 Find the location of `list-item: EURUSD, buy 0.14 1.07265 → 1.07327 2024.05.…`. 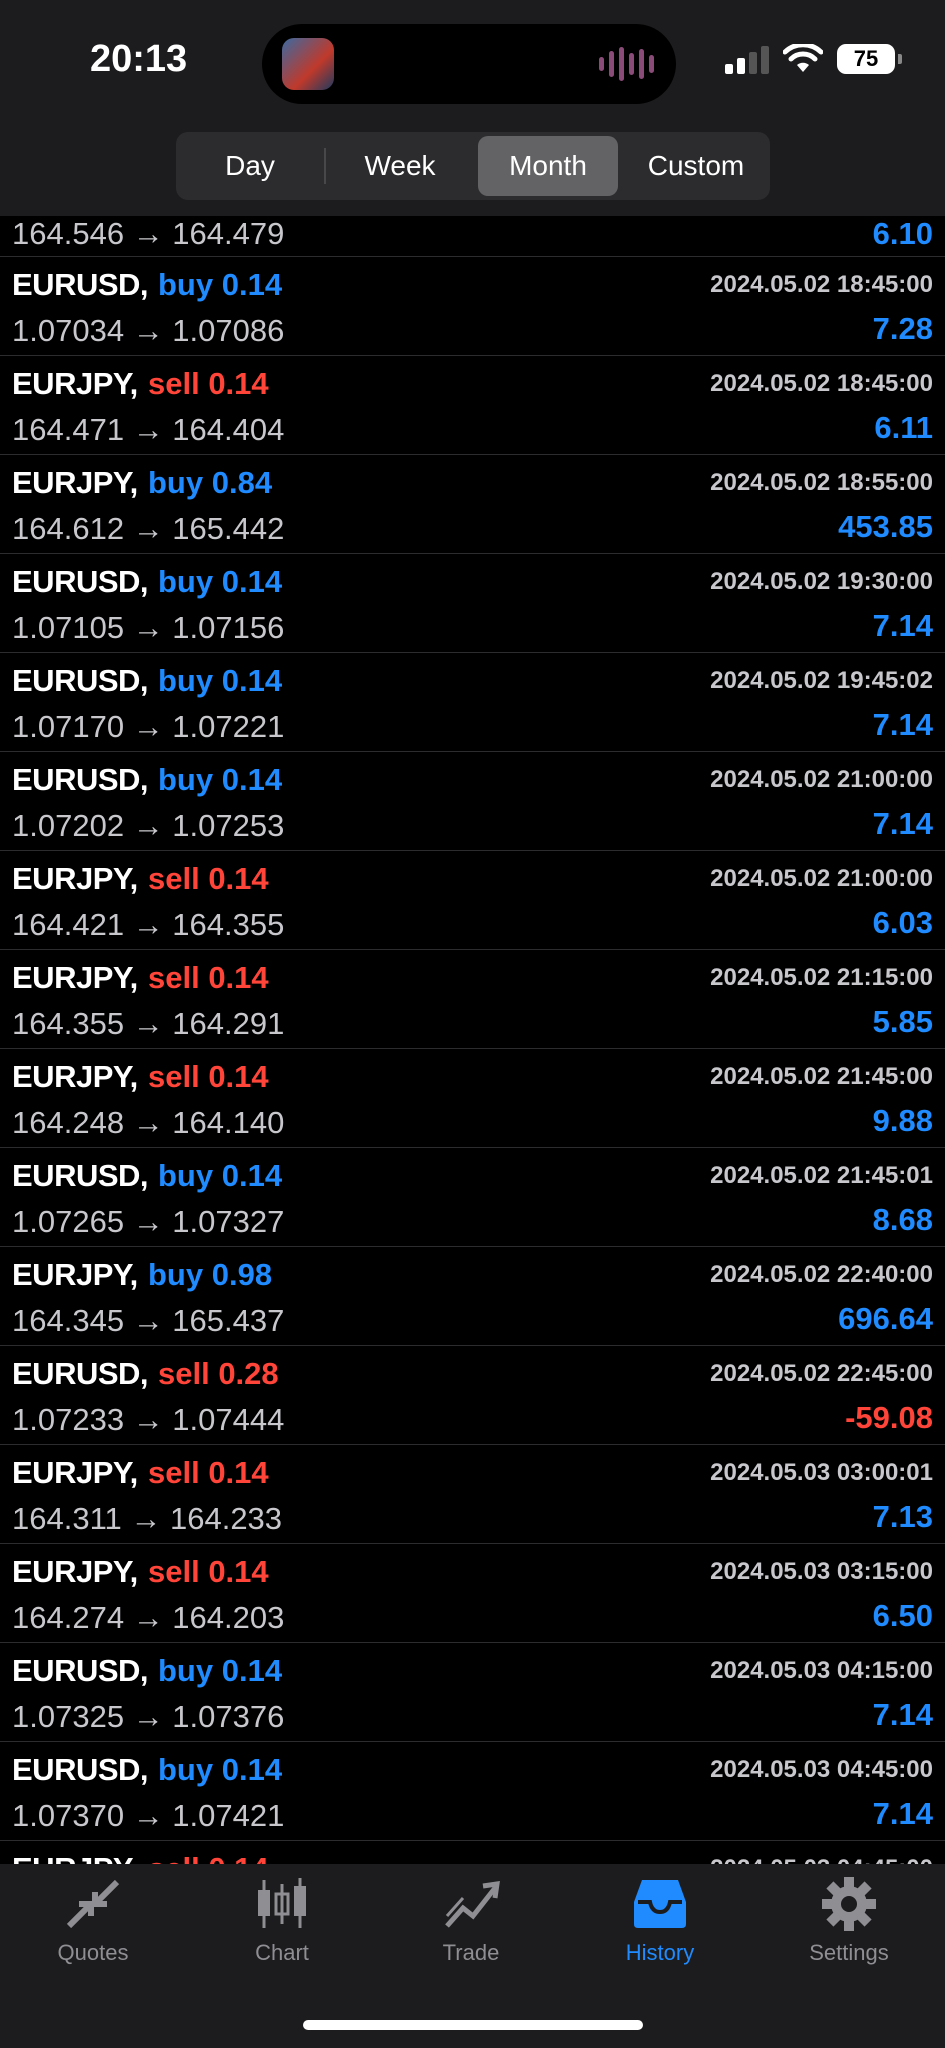

list-item: EURUSD, buy 0.14 1.07265 → 1.07327 2024.05.… is located at coordinates (472, 1197).